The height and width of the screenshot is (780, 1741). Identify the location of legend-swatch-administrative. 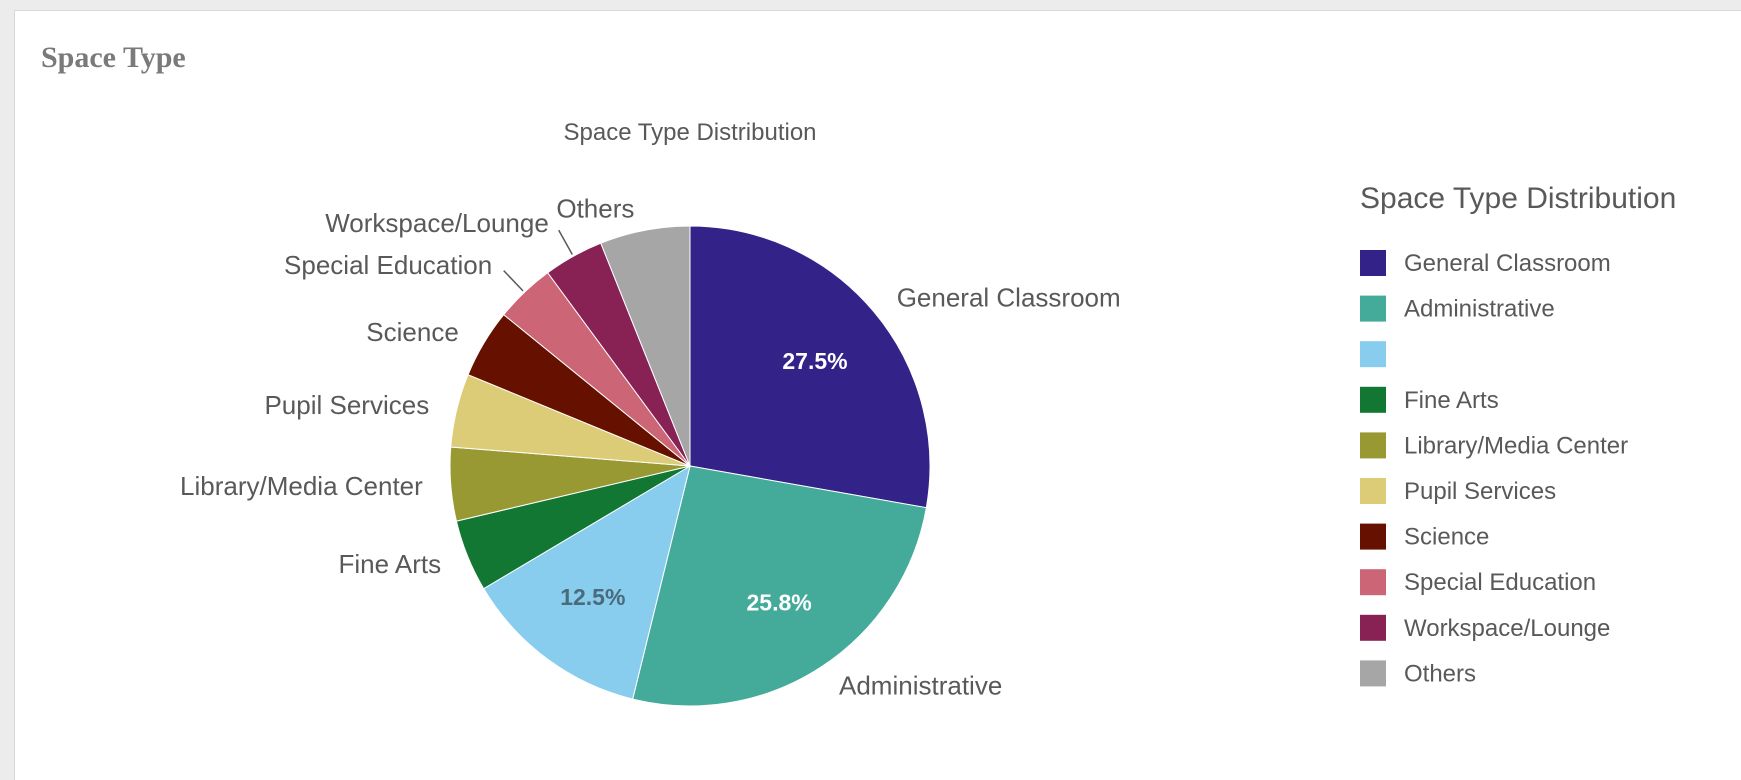
(1373, 308).